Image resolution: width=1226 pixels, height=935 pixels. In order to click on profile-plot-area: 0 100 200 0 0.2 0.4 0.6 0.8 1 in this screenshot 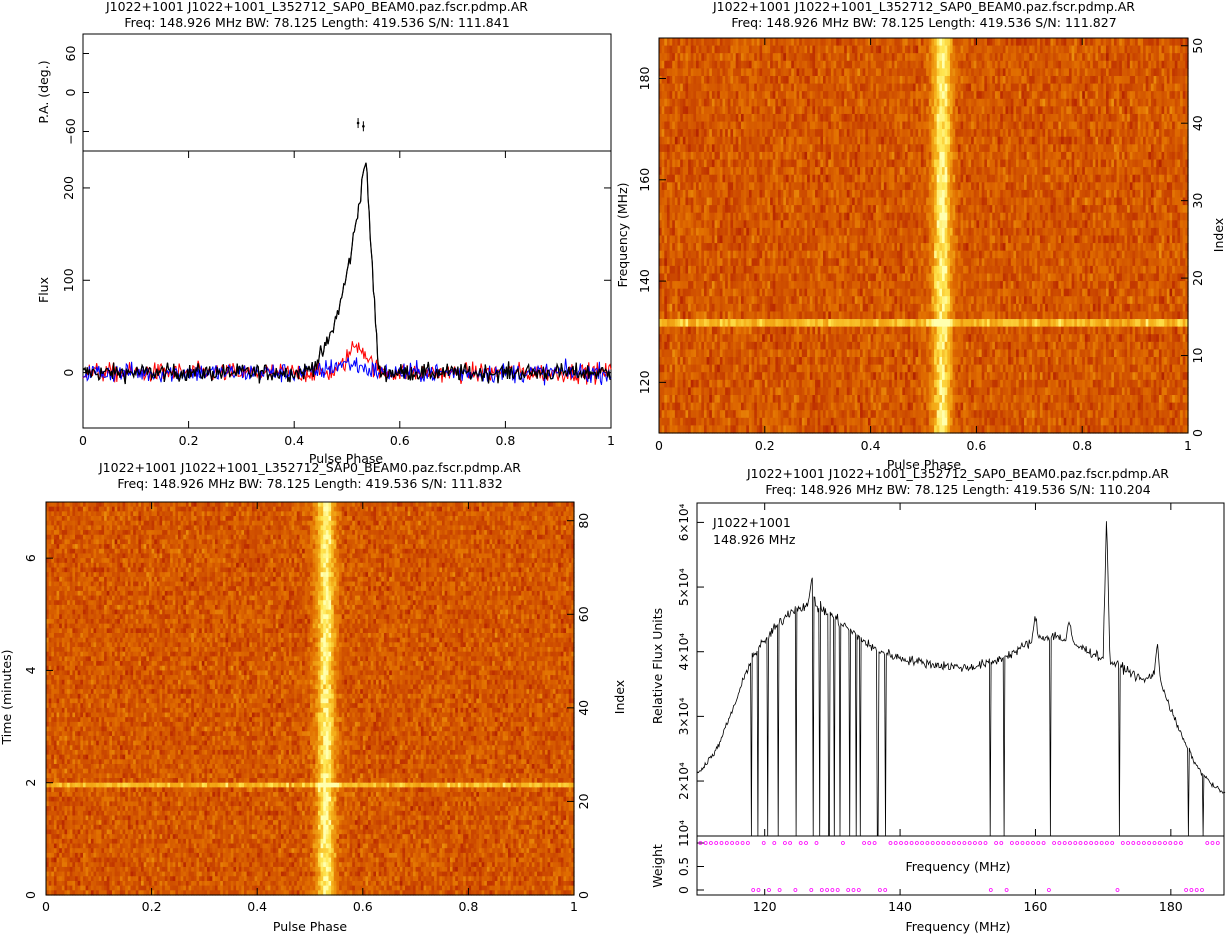, I will do `click(338, 299)`.